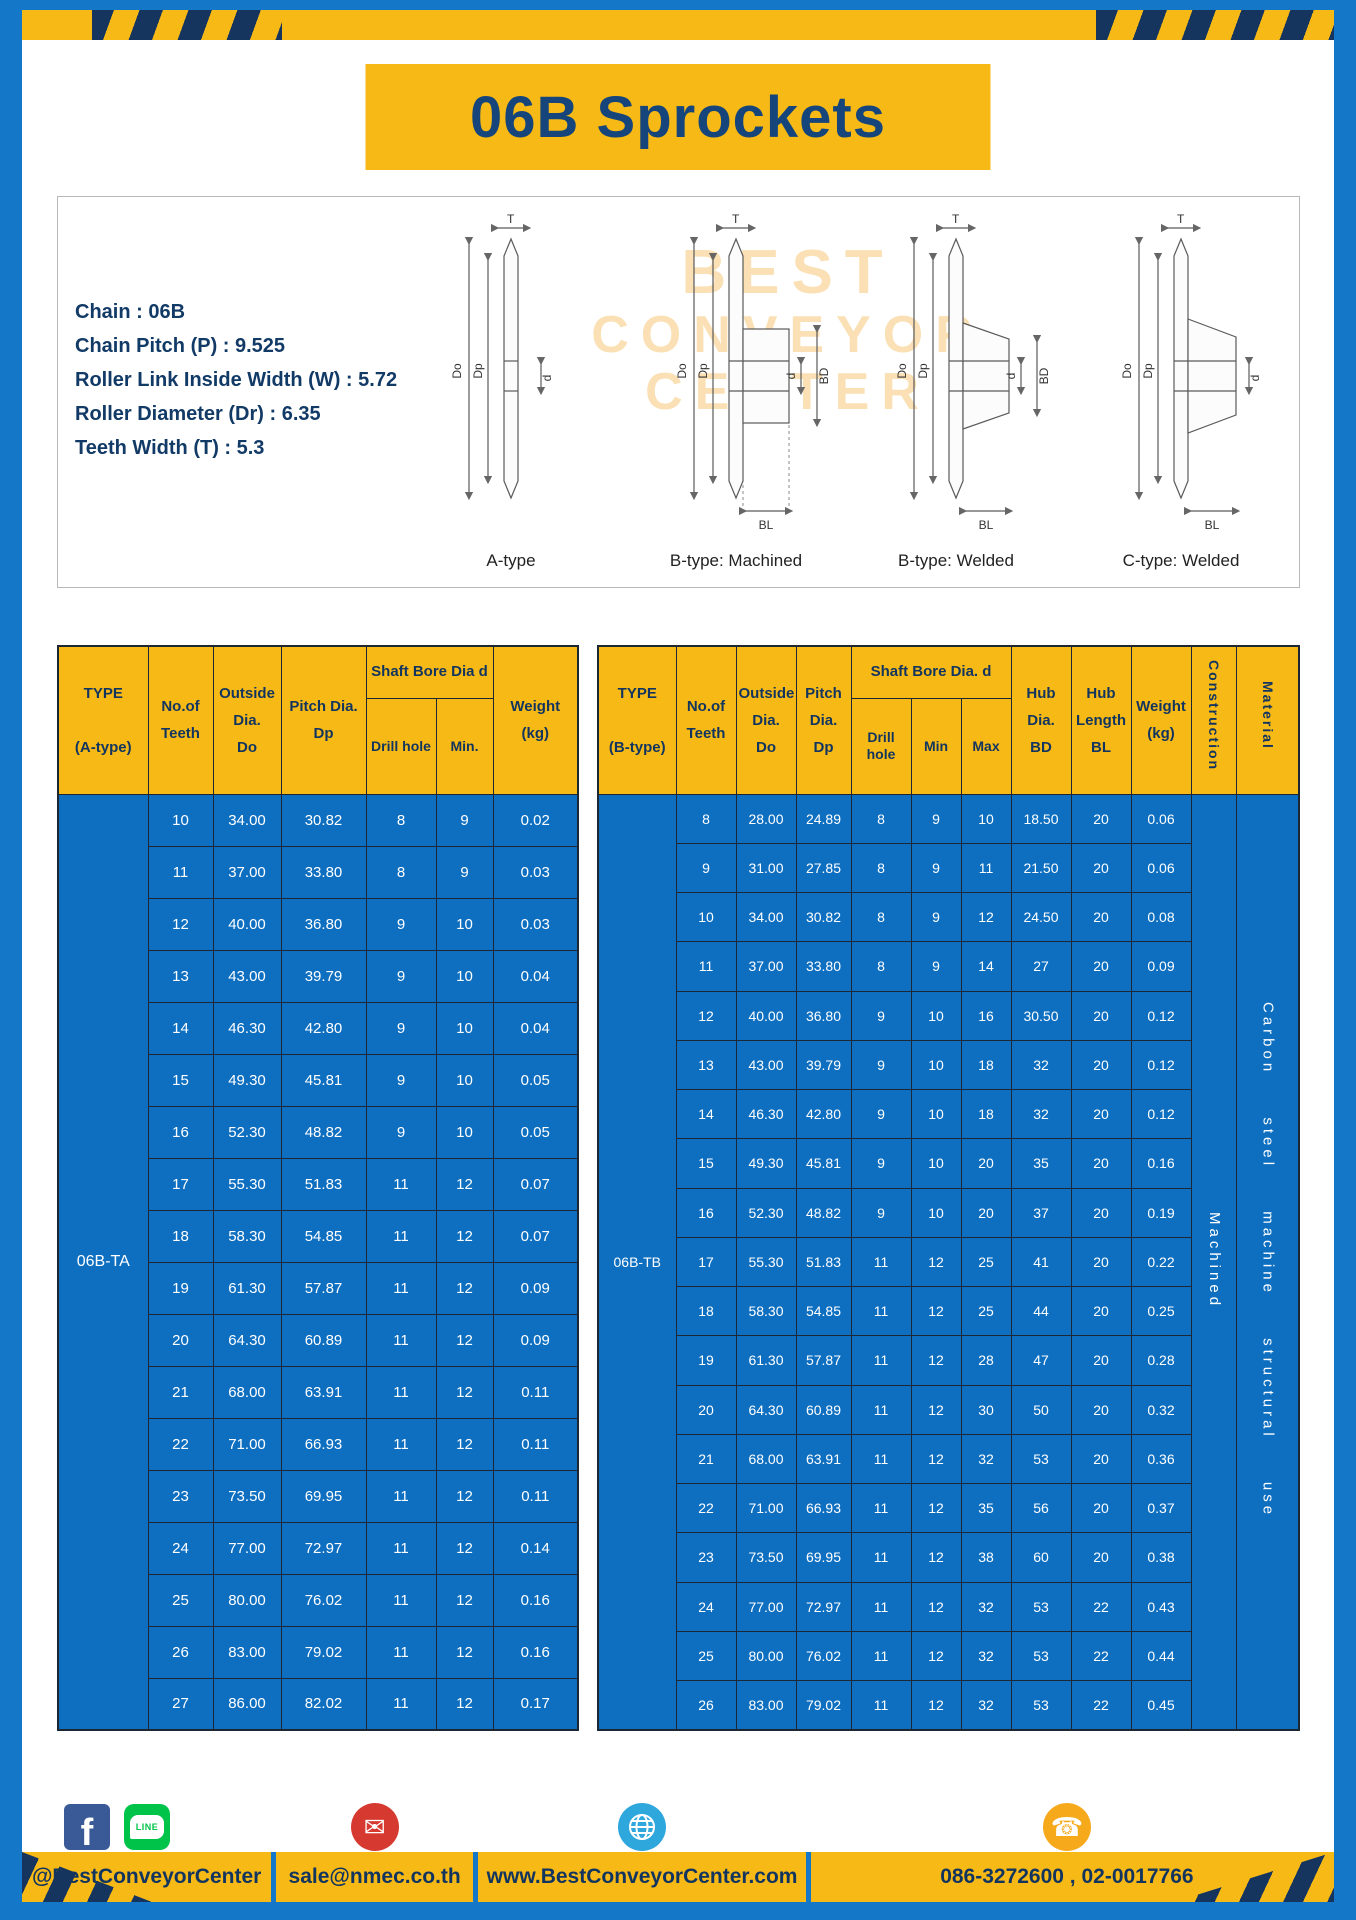 This screenshot has width=1356, height=1920. What do you see at coordinates (766, 1557) in the screenshot?
I see `table-cell: 73.50` at bounding box center [766, 1557].